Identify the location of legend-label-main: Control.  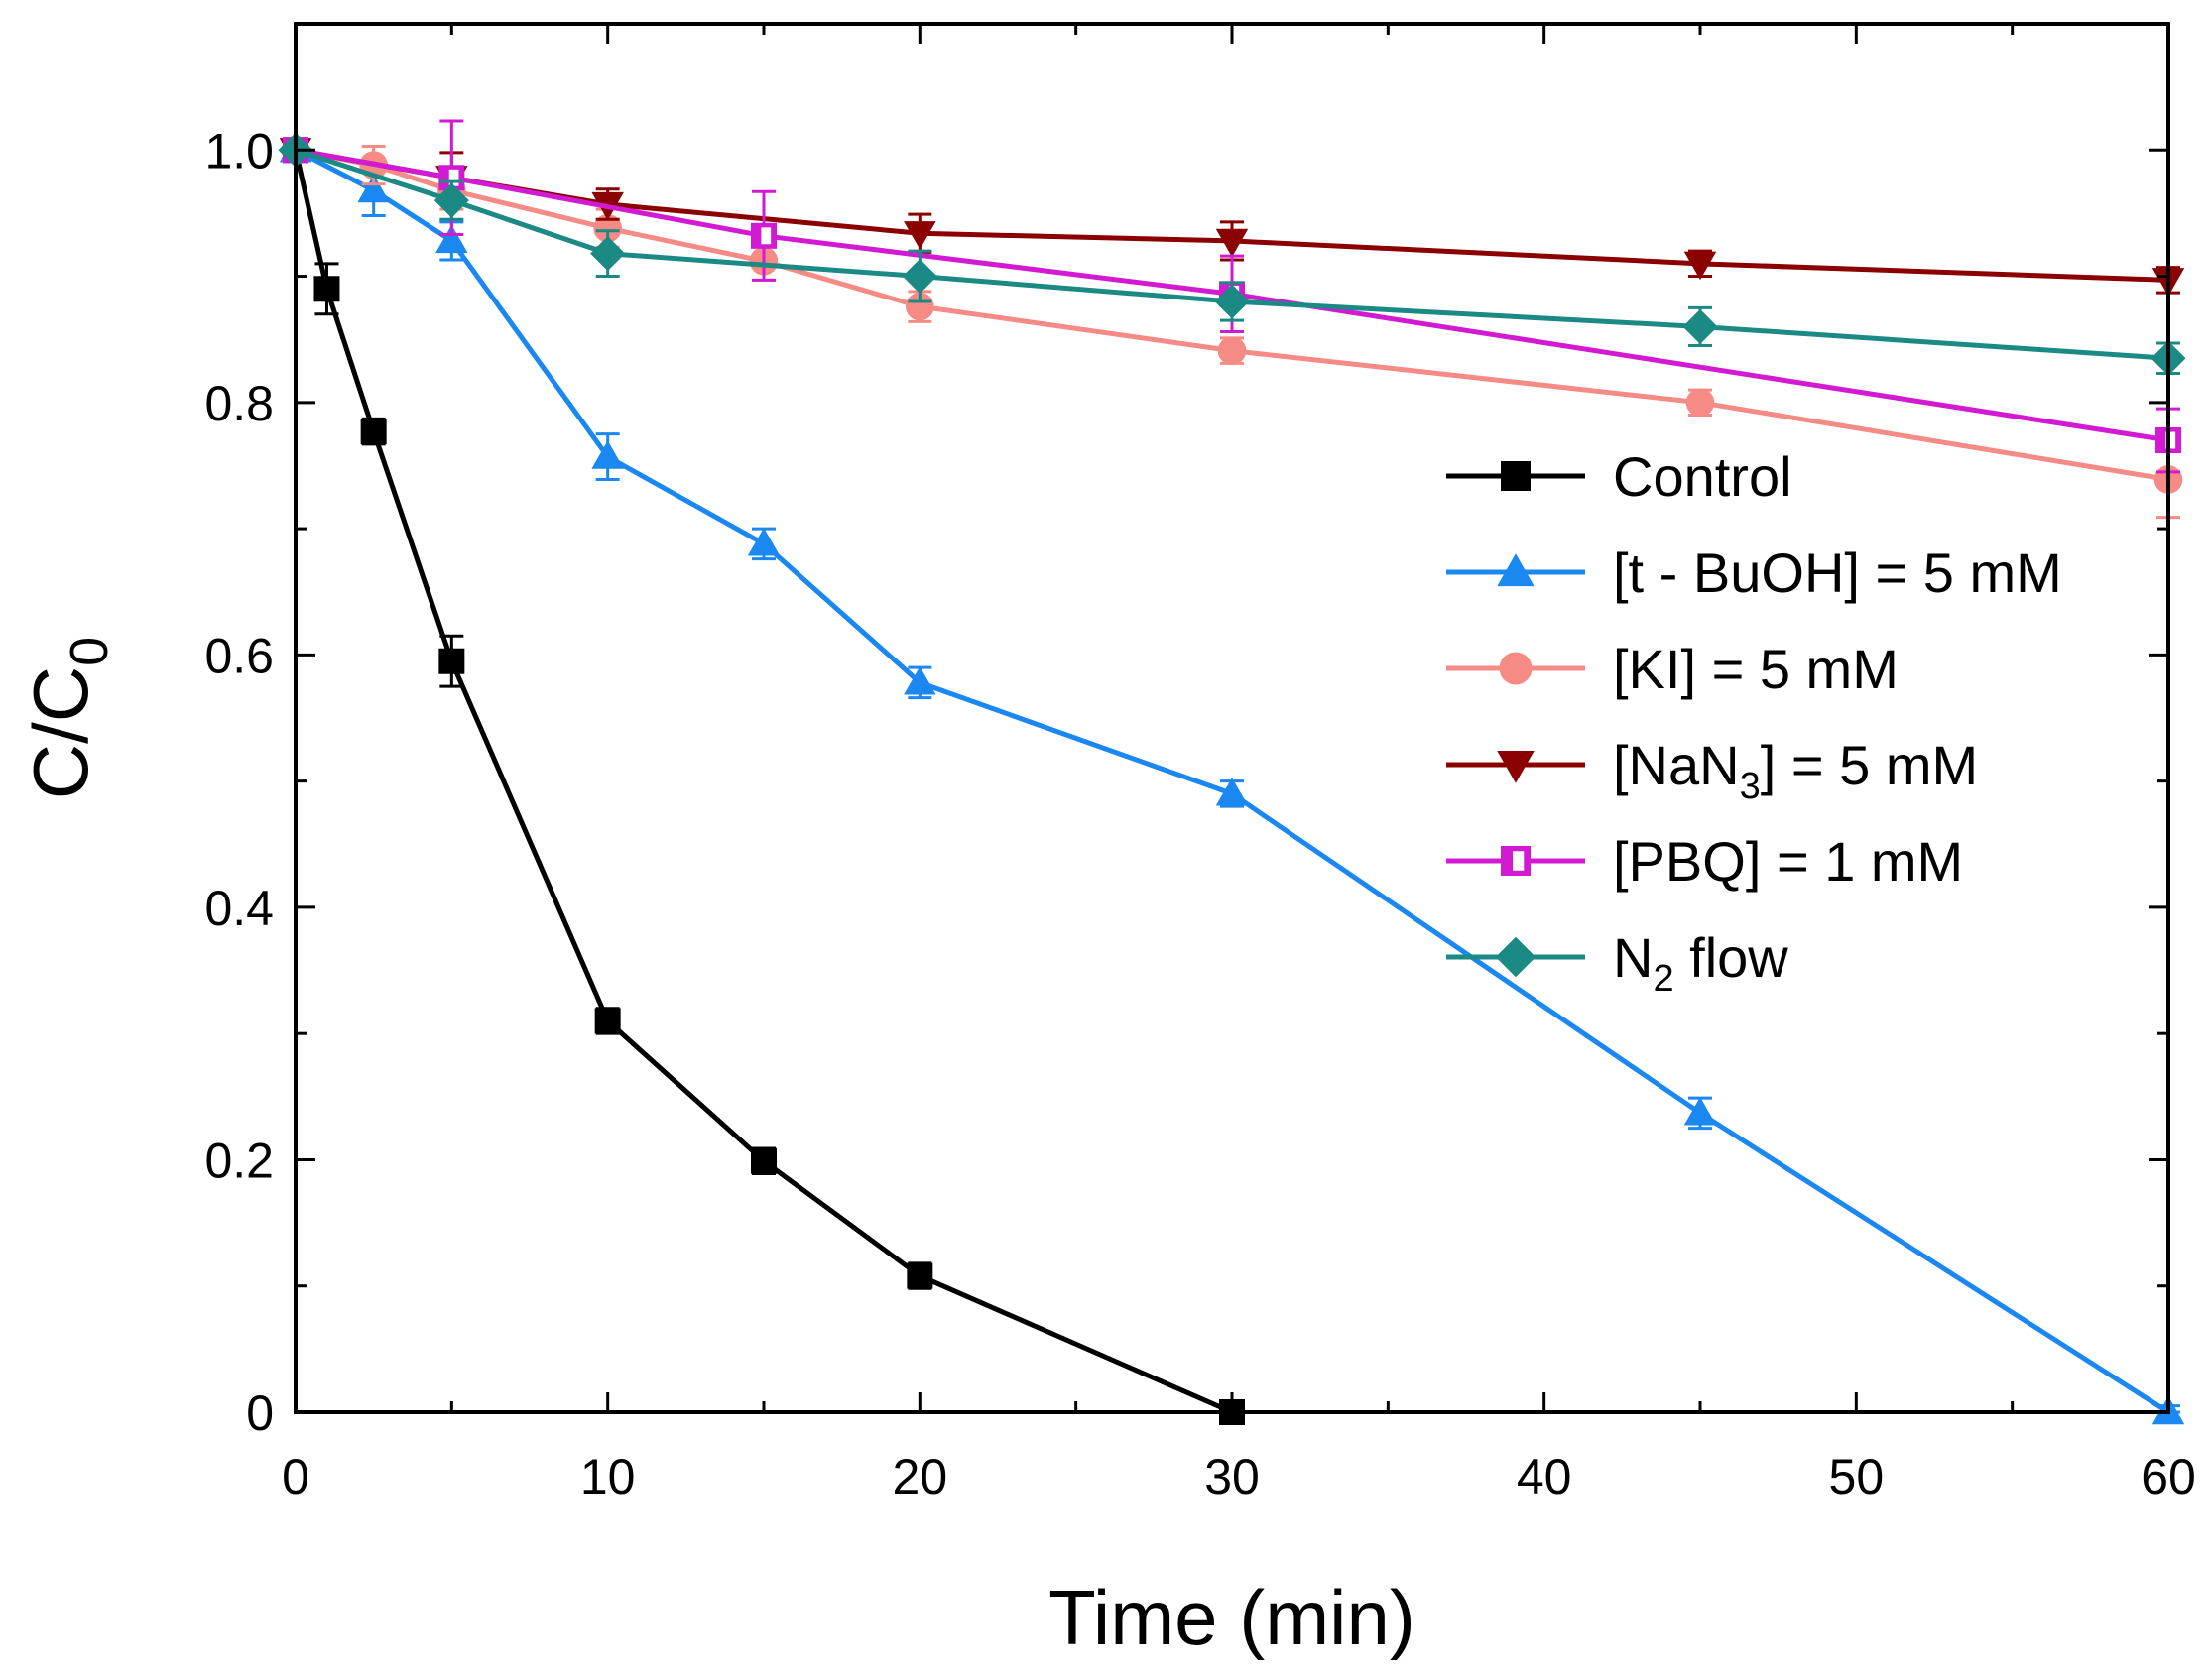
(1702, 476).